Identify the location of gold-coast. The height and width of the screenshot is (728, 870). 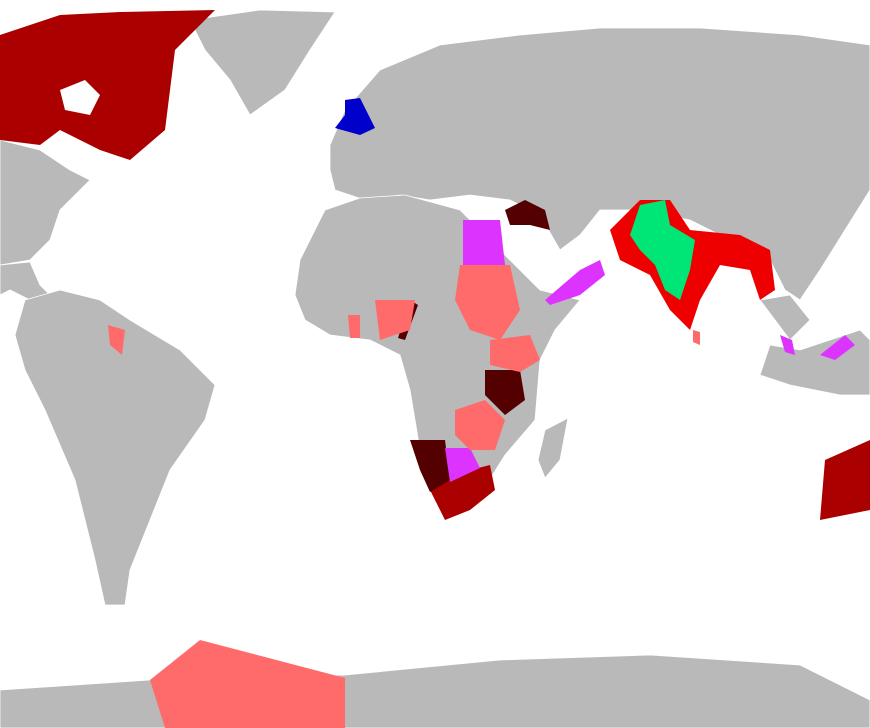
(354, 326).